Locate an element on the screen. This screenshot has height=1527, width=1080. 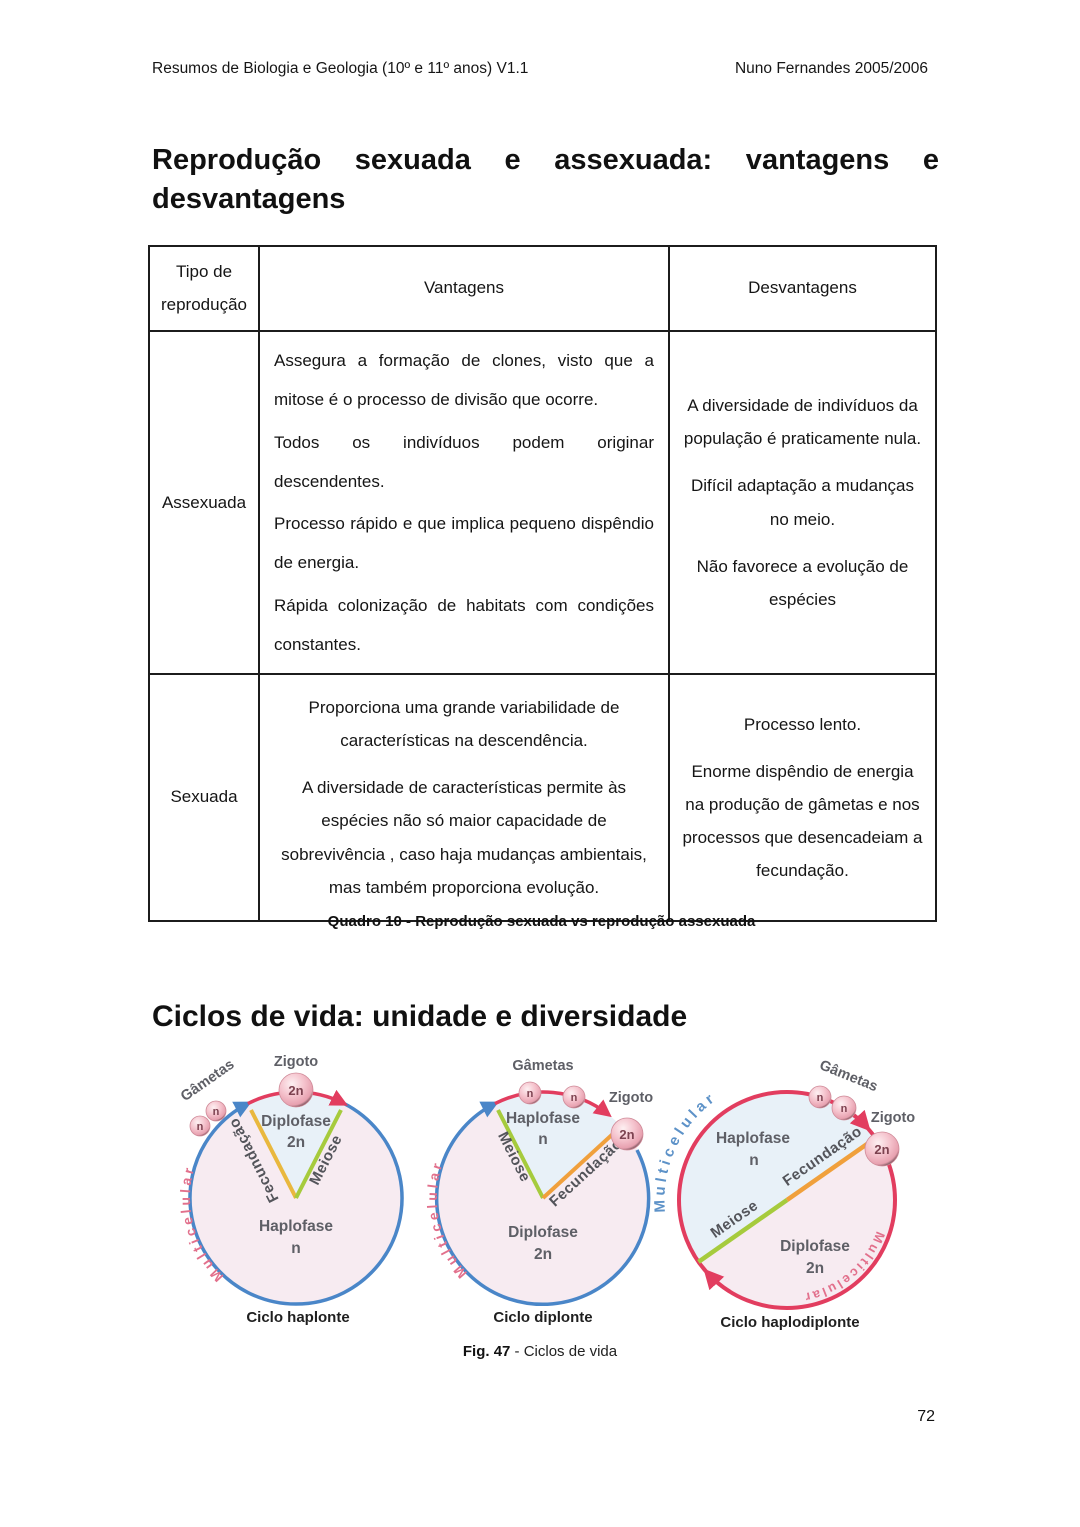
header-cell-tipo: Tipo de reprodução is located at coordinates (204, 288).